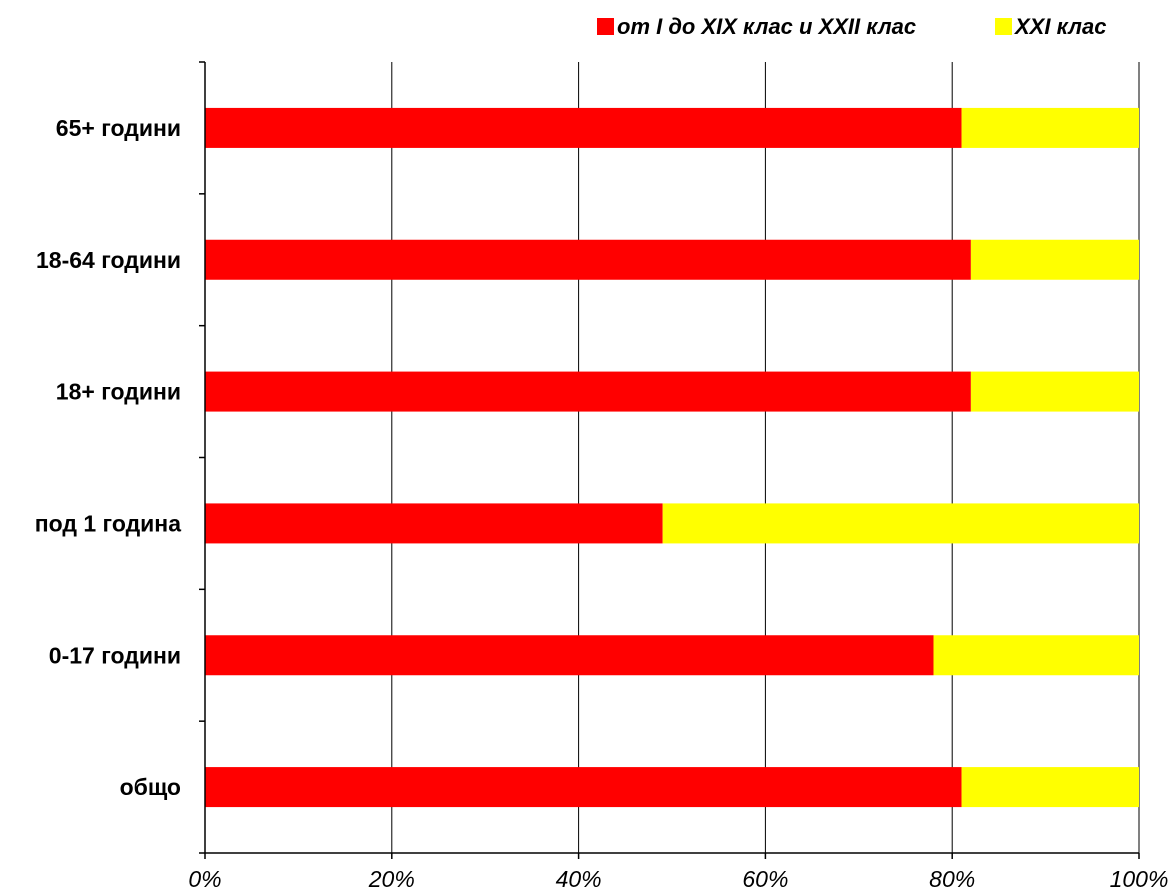 The image size is (1176, 893). I want to click on bar-2-18-64-години, so click(1054, 259).